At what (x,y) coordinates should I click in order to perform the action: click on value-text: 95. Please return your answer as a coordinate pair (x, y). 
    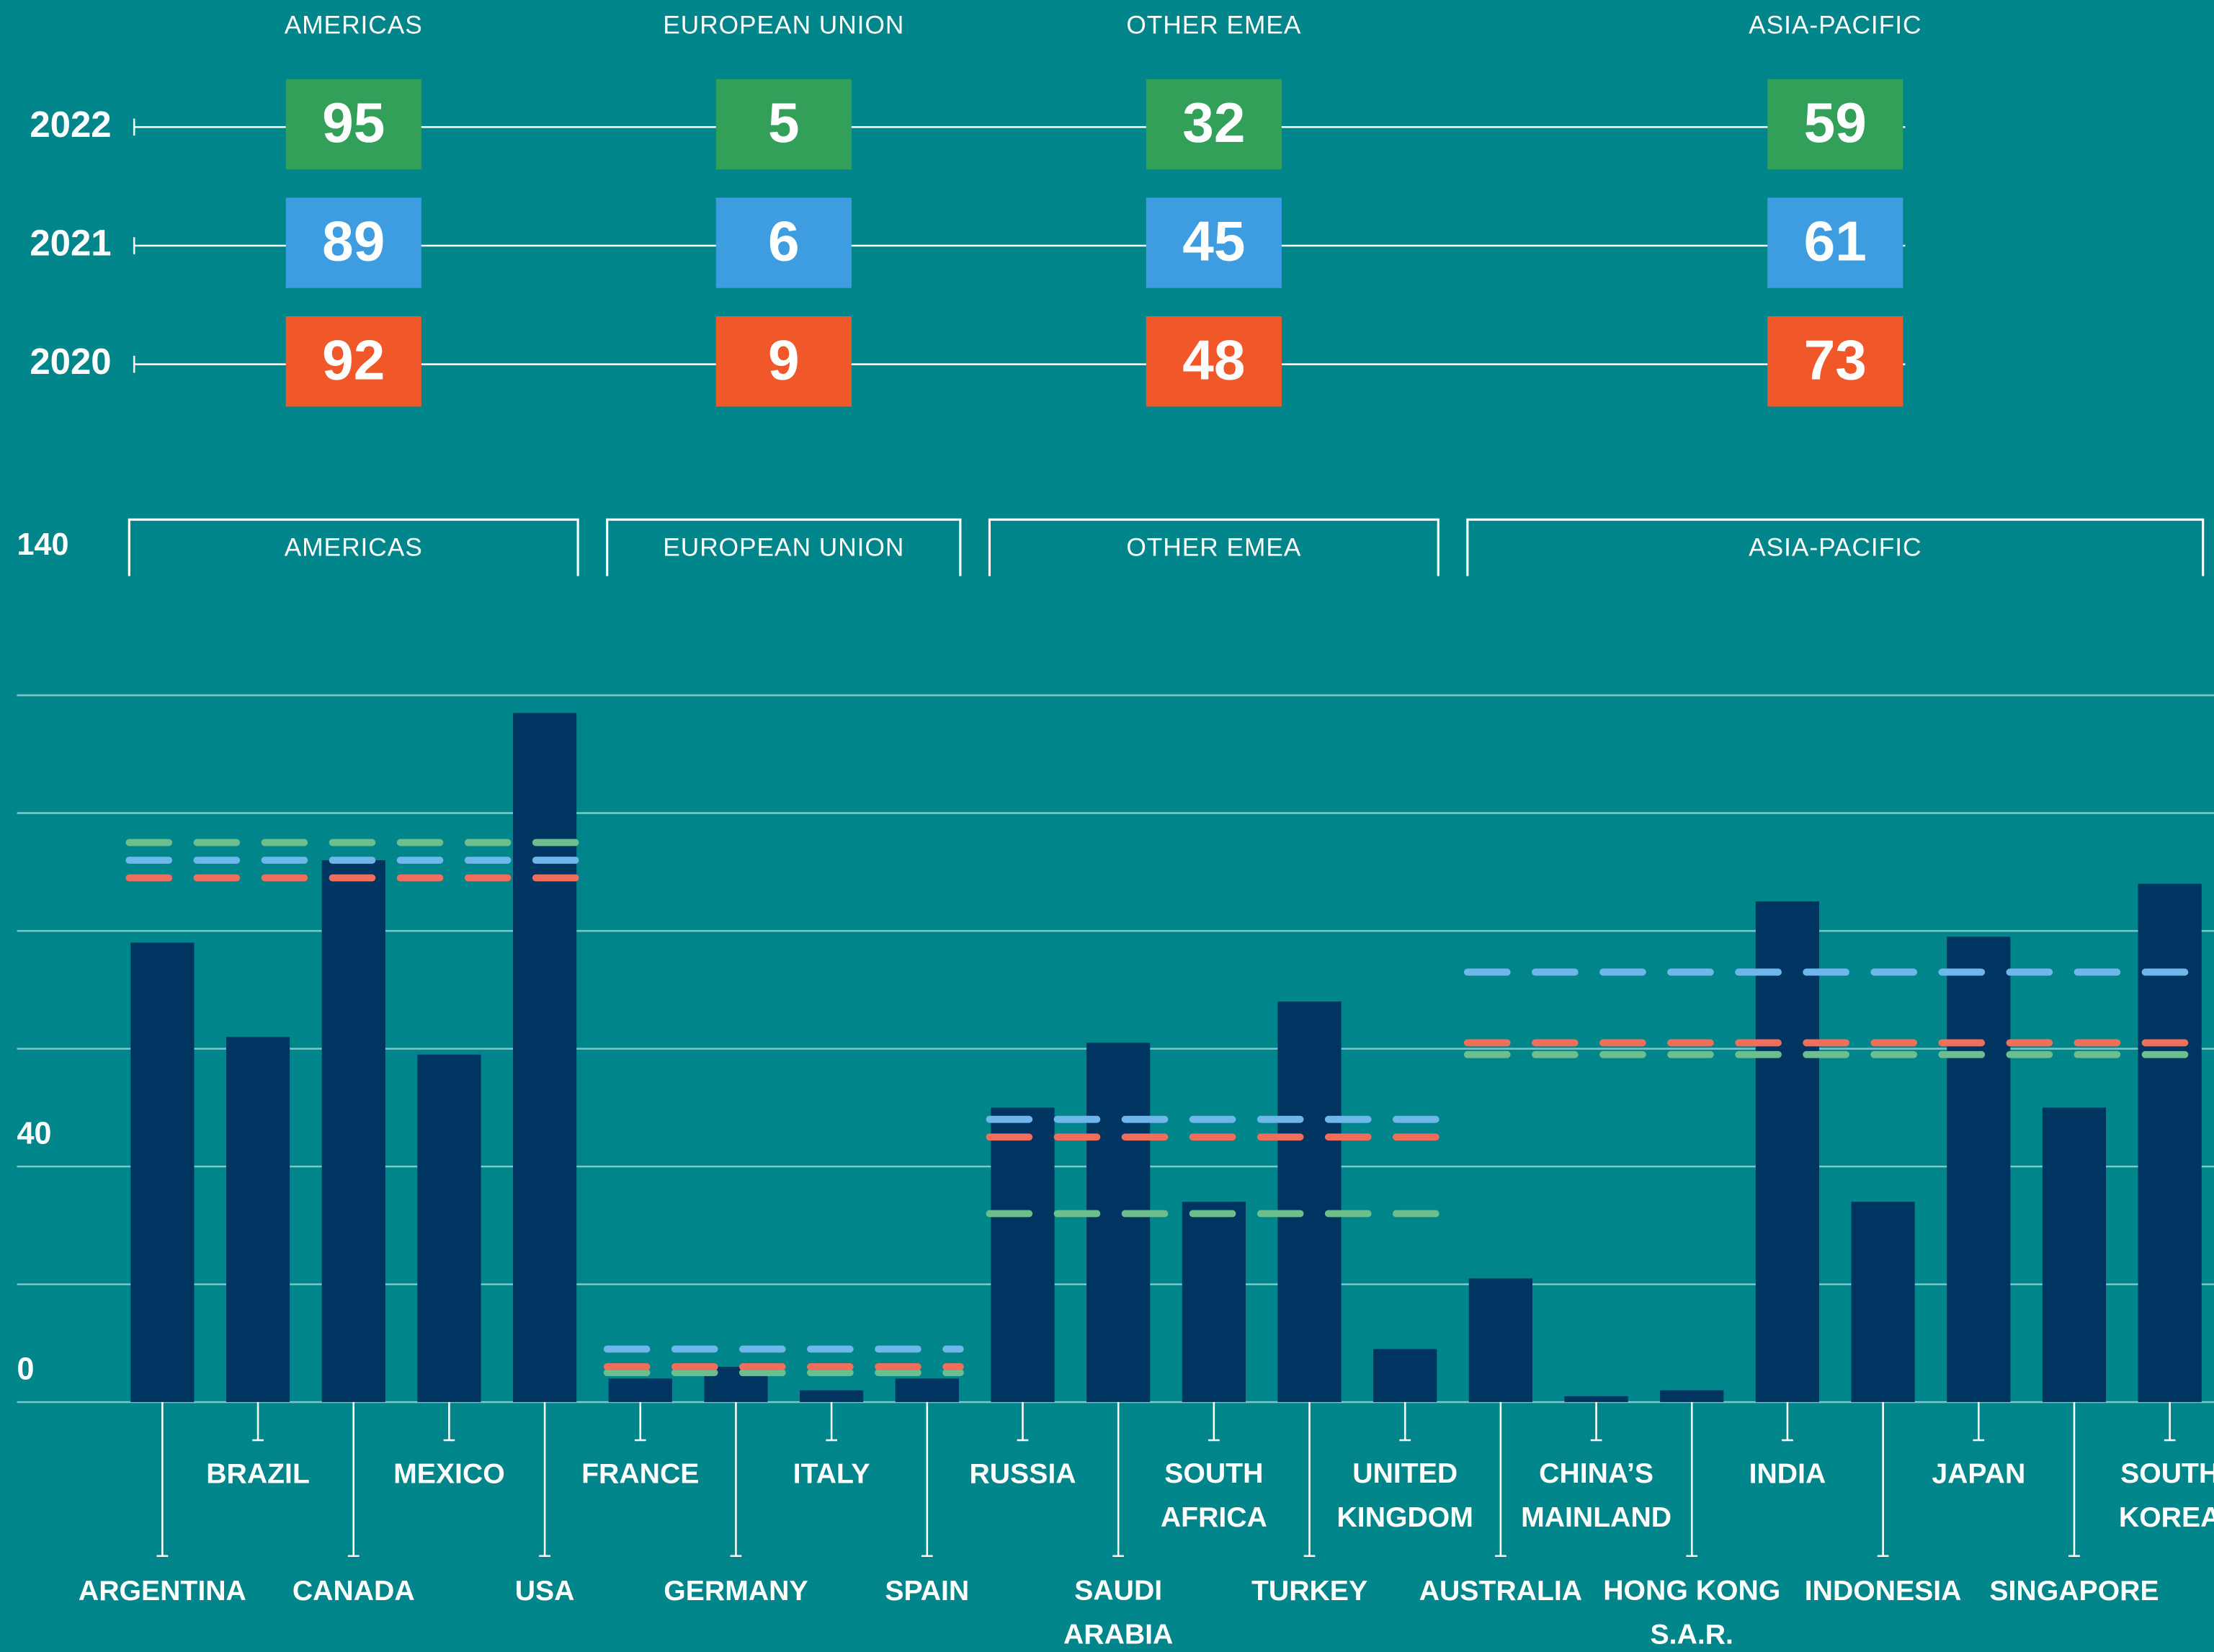
    Looking at the image, I should click on (353, 123).